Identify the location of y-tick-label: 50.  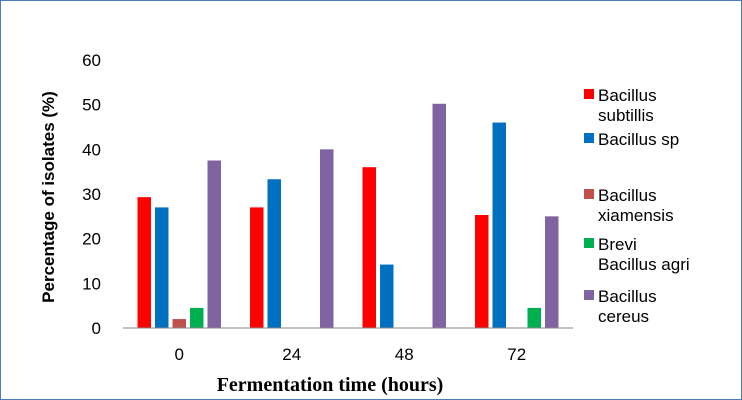
(91, 105).